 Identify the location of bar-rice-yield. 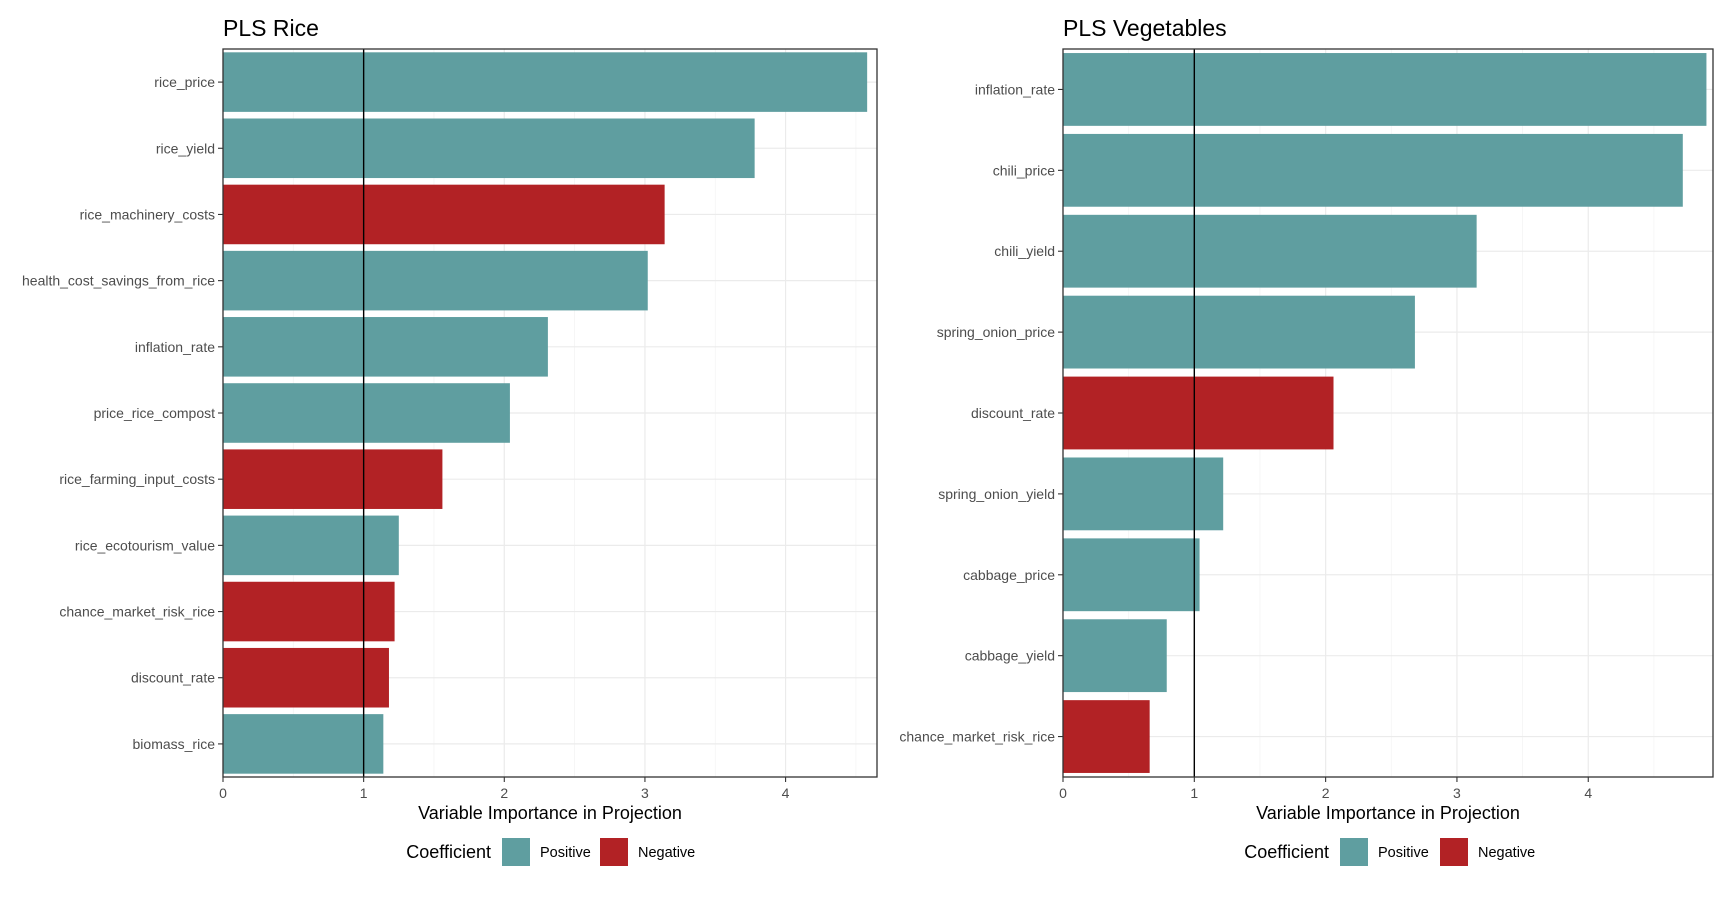
(489, 148).